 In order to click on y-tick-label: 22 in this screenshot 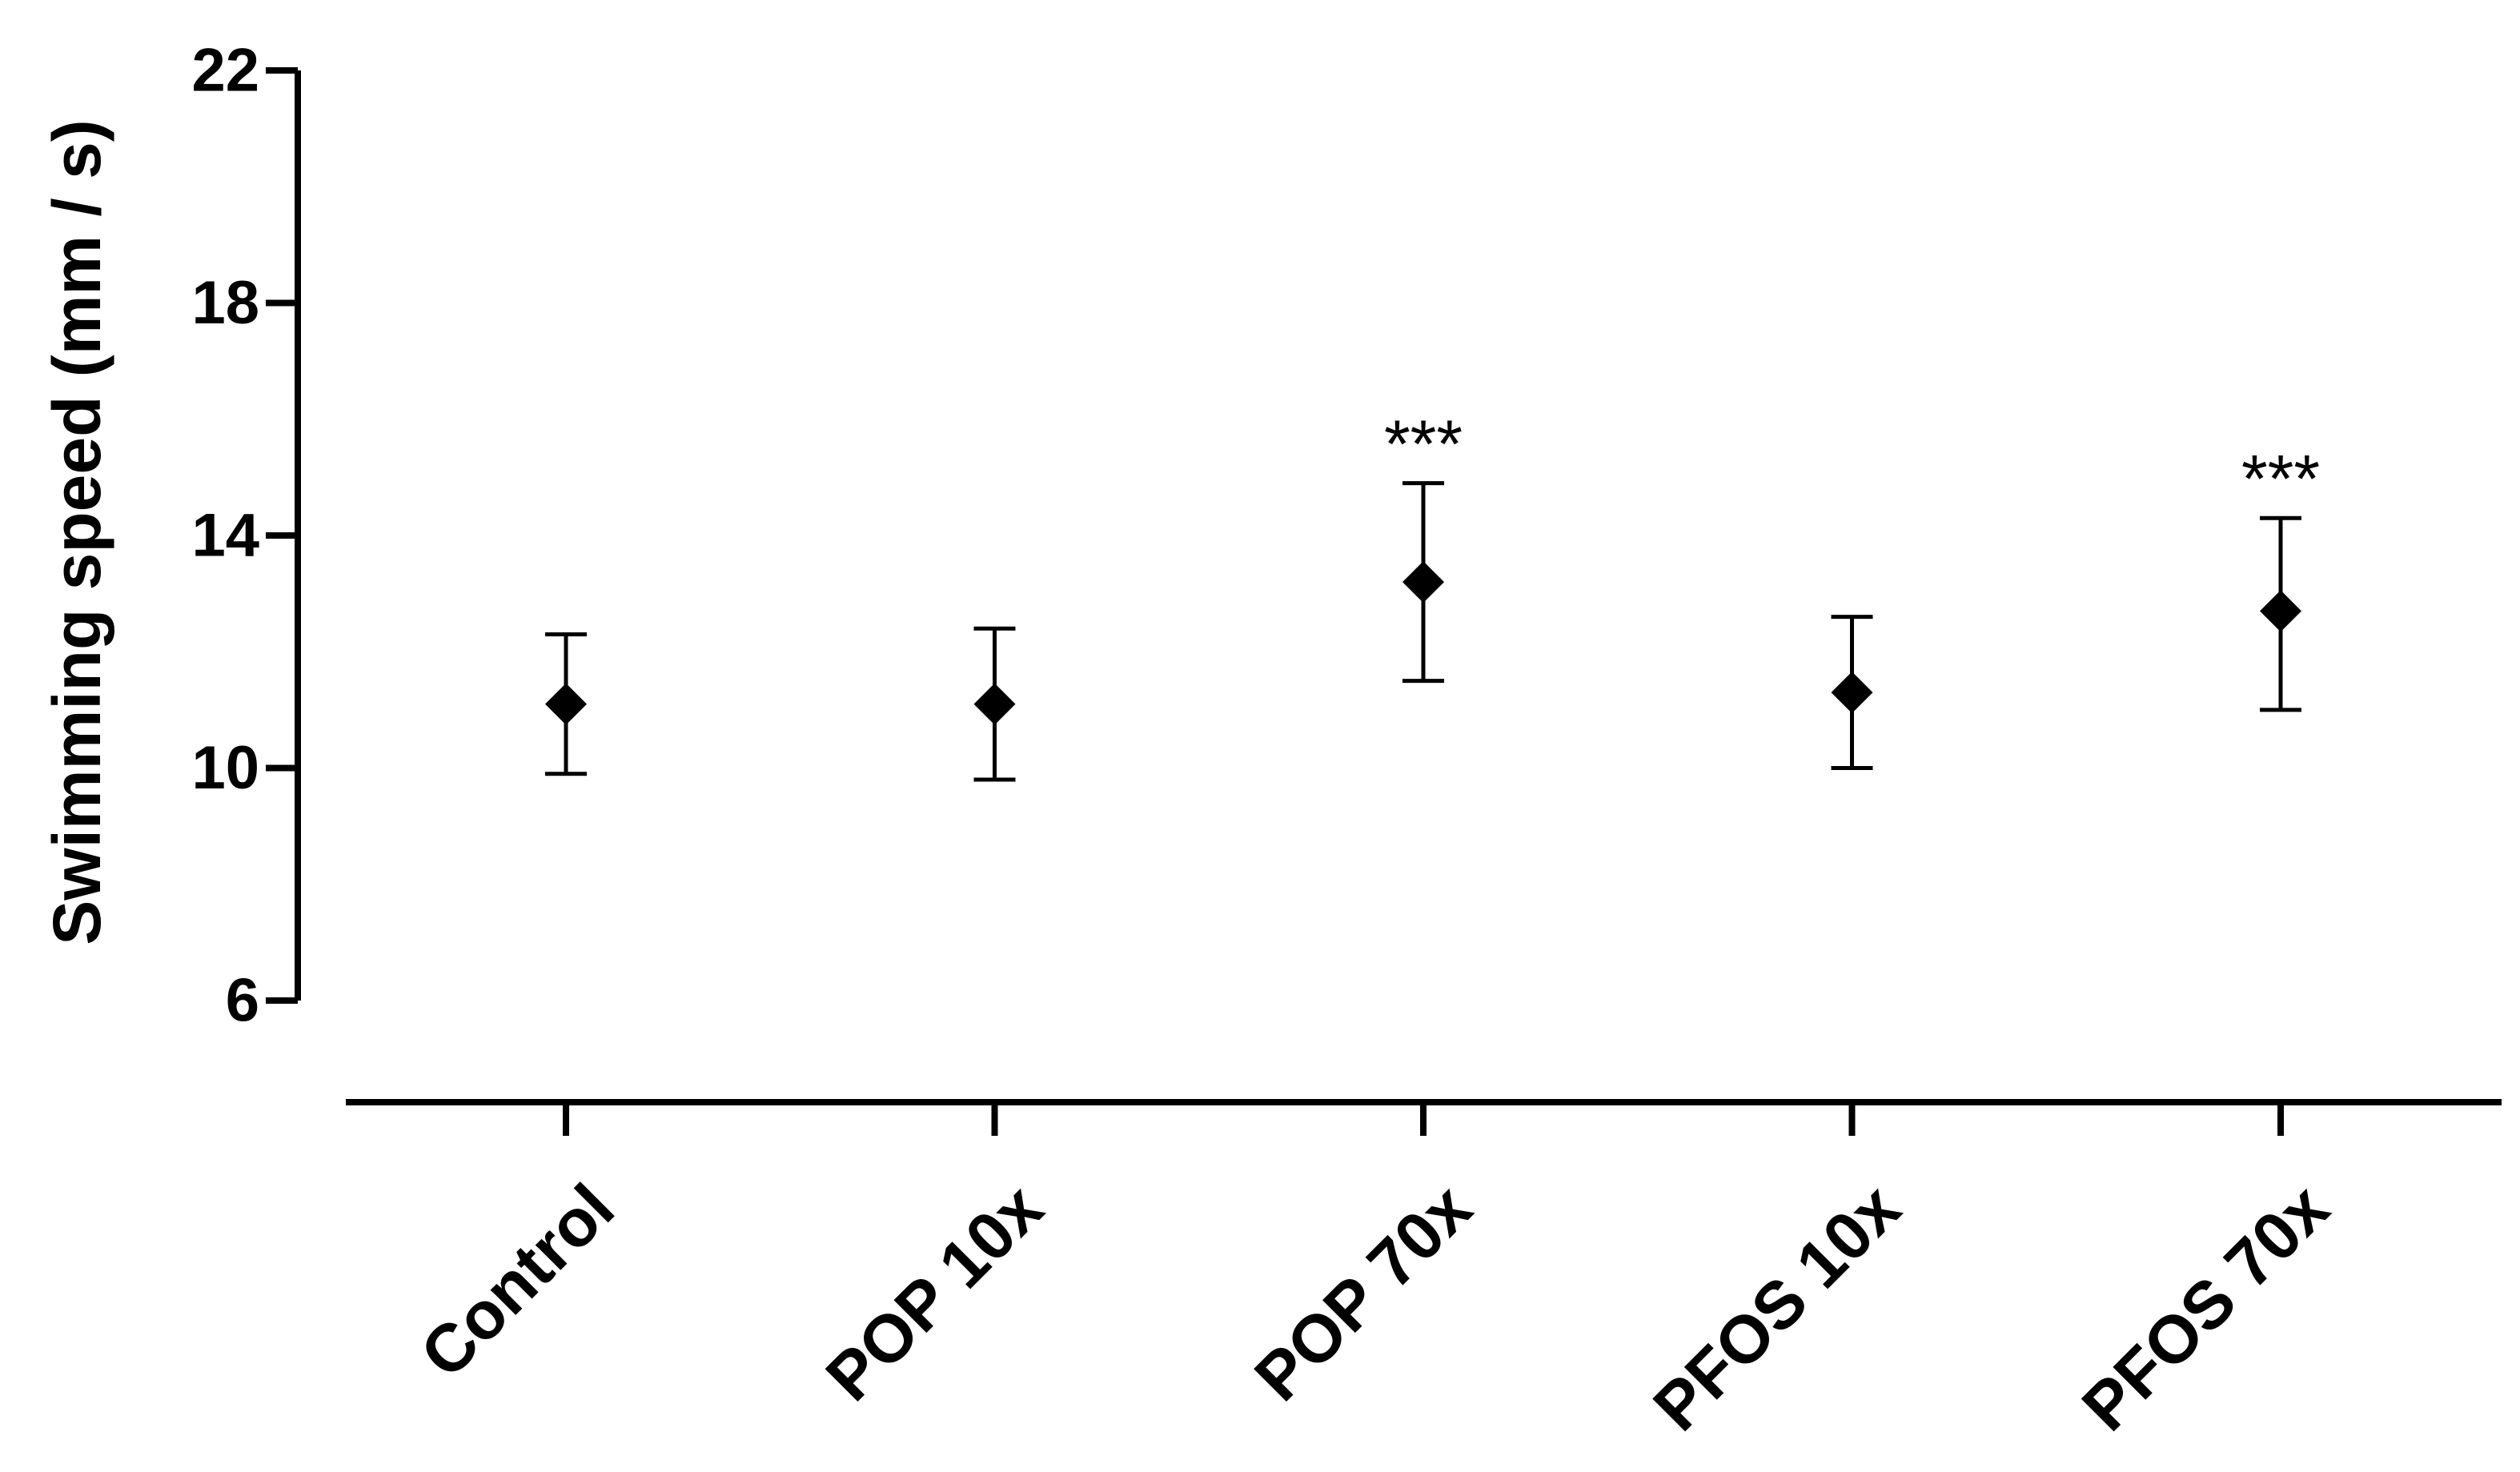, I will do `click(225, 71)`.